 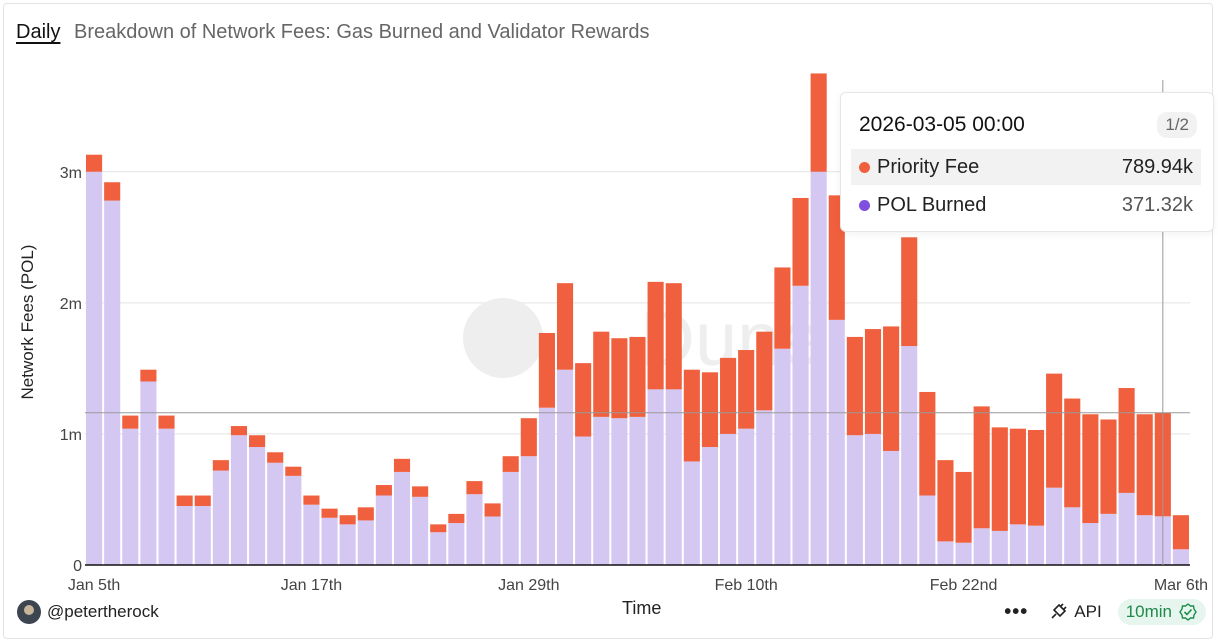 What do you see at coordinates (1177, 125) in the screenshot?
I see `tooltip-pager: 1/2` at bounding box center [1177, 125].